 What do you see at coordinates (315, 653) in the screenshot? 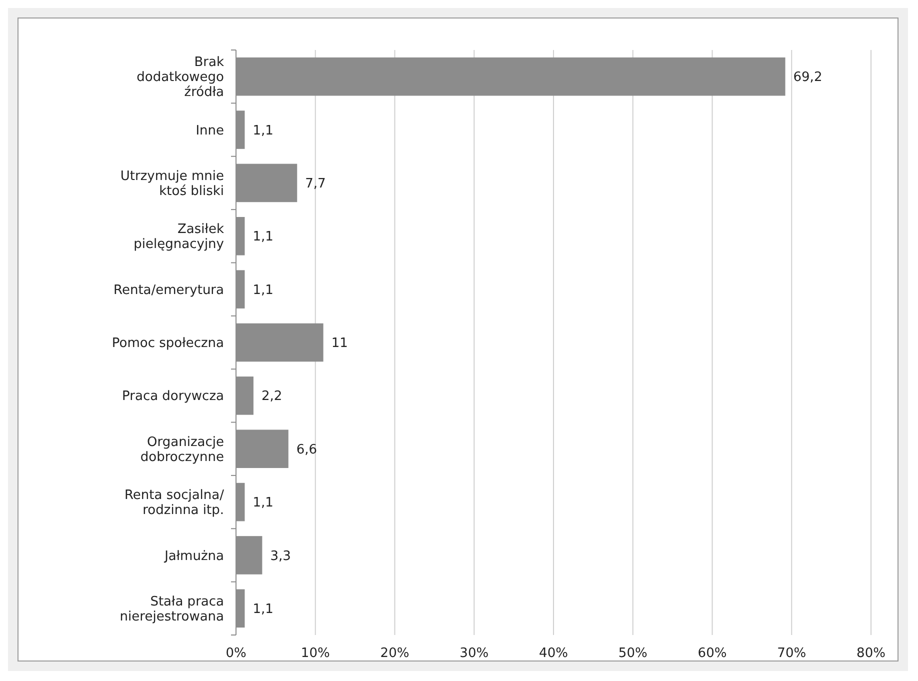
I see `x-tick-label: 10%` at bounding box center [315, 653].